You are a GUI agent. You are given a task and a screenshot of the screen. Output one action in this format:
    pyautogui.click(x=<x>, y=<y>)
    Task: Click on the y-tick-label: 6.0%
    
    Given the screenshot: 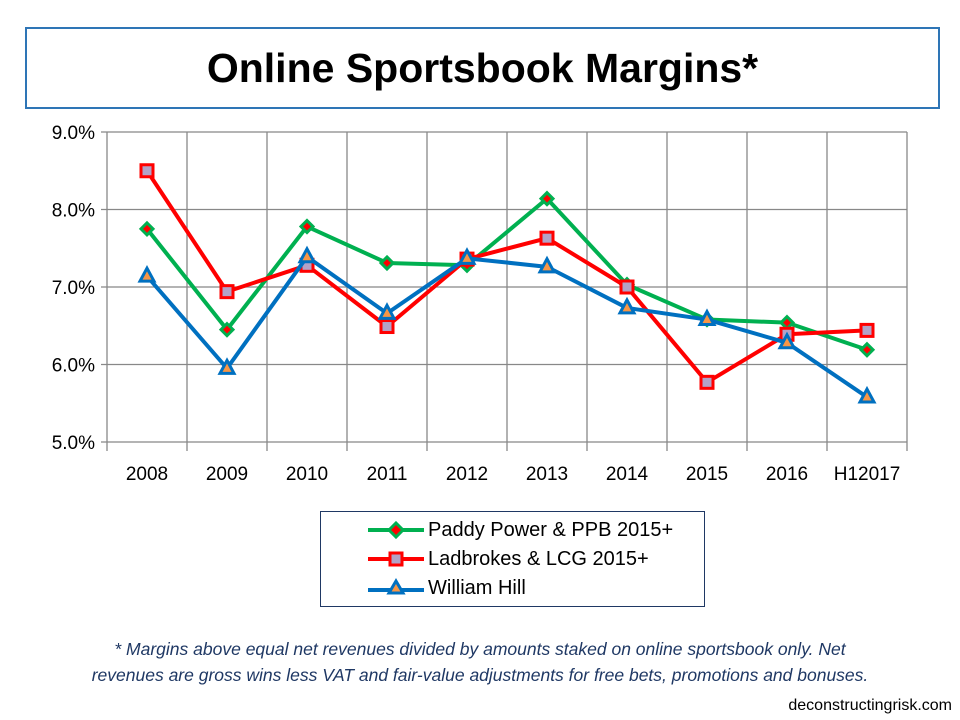 What is the action you would take?
    pyautogui.click(x=73, y=366)
    